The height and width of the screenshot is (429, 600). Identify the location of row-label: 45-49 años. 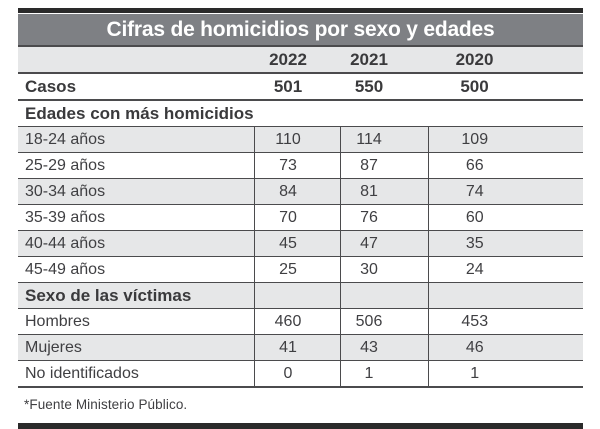
(136, 269).